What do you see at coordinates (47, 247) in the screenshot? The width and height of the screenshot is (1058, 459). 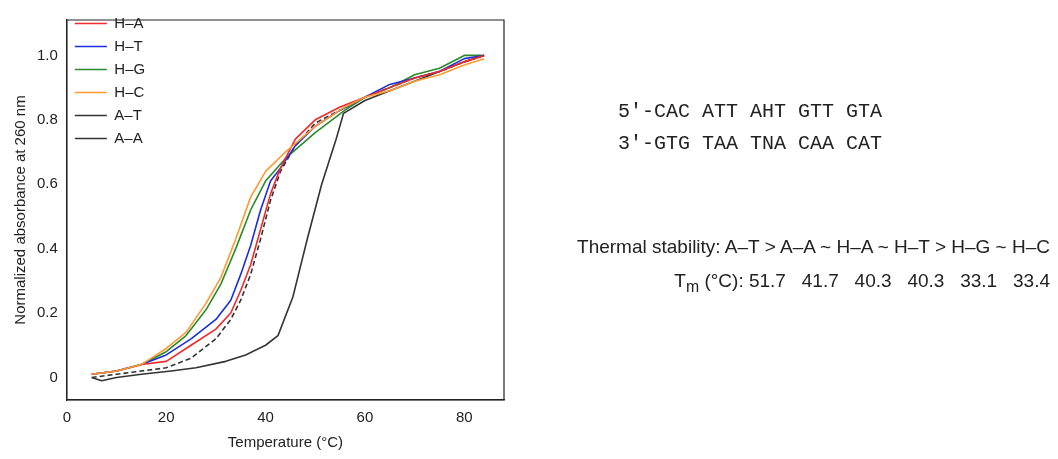 I see `y-tick-label: 0.4` at bounding box center [47, 247].